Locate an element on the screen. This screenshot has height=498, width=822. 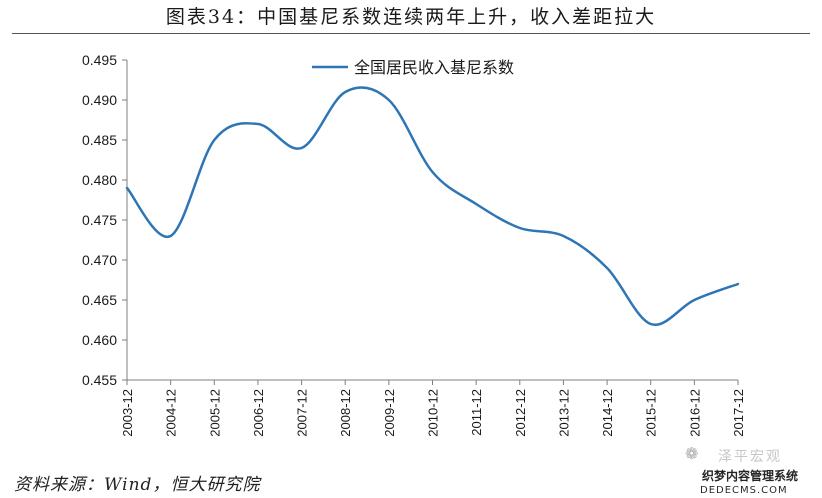
x-tick-label: 2004-12 is located at coordinates (171, 413).